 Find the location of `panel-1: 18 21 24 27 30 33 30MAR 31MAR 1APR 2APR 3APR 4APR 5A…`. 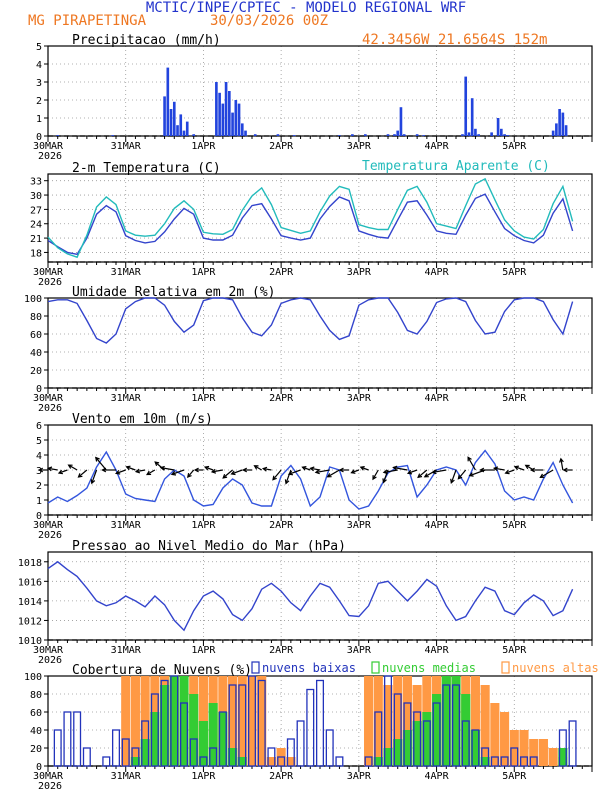

panel-1: 18 21 24 27 30 33 30MAR 31MAR 1APR 2APR 3APR 4APR 5A… is located at coordinates (311, 223).